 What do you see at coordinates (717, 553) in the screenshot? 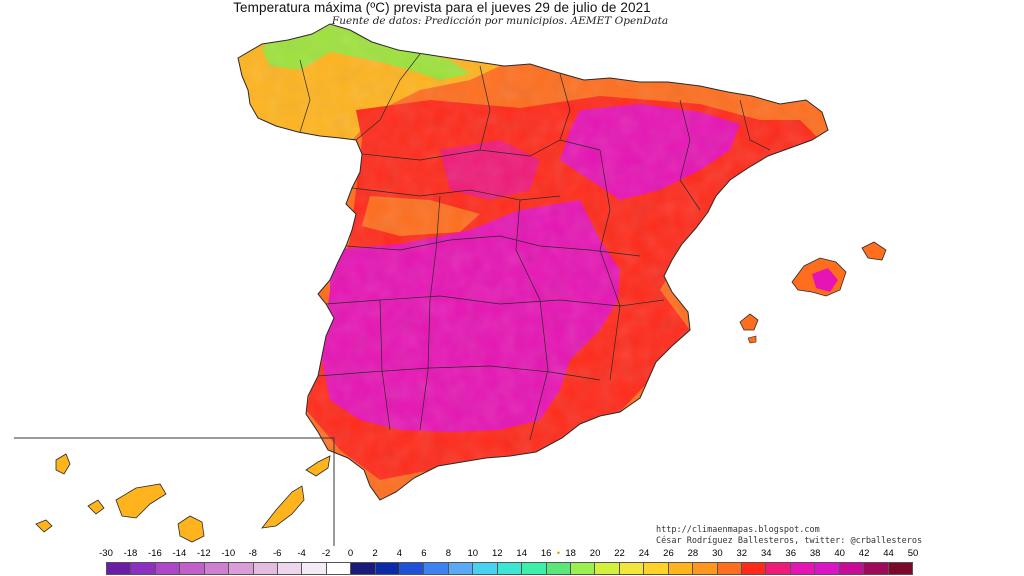
I see `legend-tick-label: 30` at bounding box center [717, 553].